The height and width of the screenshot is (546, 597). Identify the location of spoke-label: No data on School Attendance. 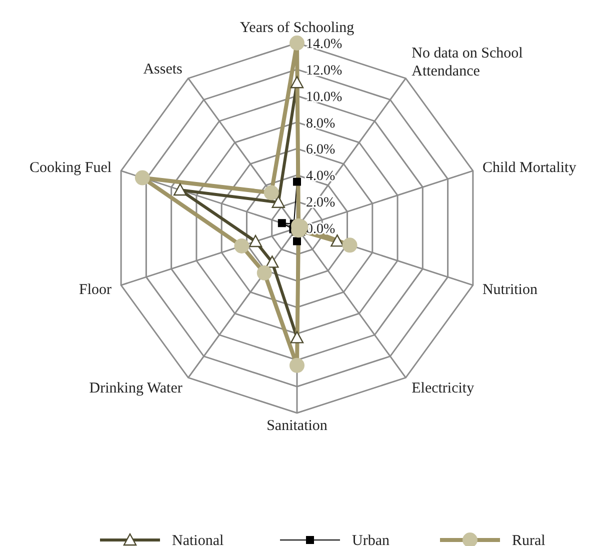
(467, 63).